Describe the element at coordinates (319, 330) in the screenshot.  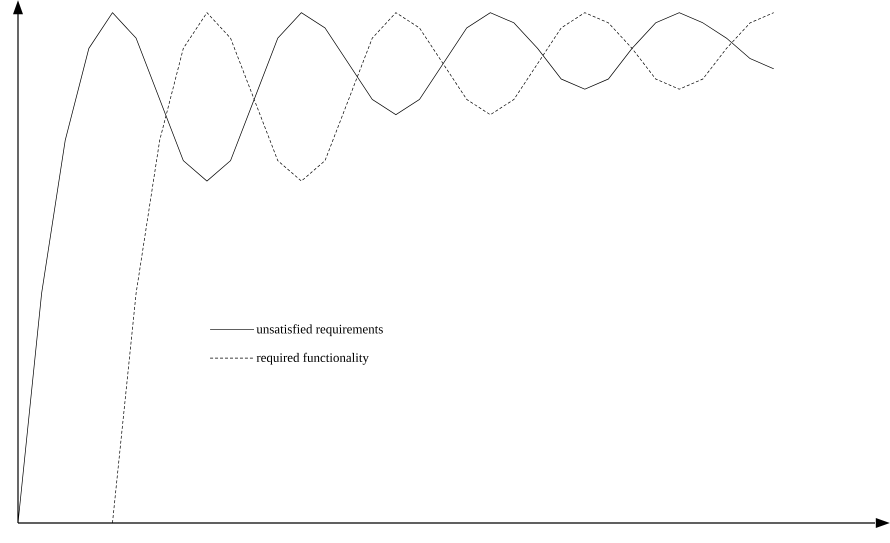
I see `legend-label: unsatisfied requirements` at that location.